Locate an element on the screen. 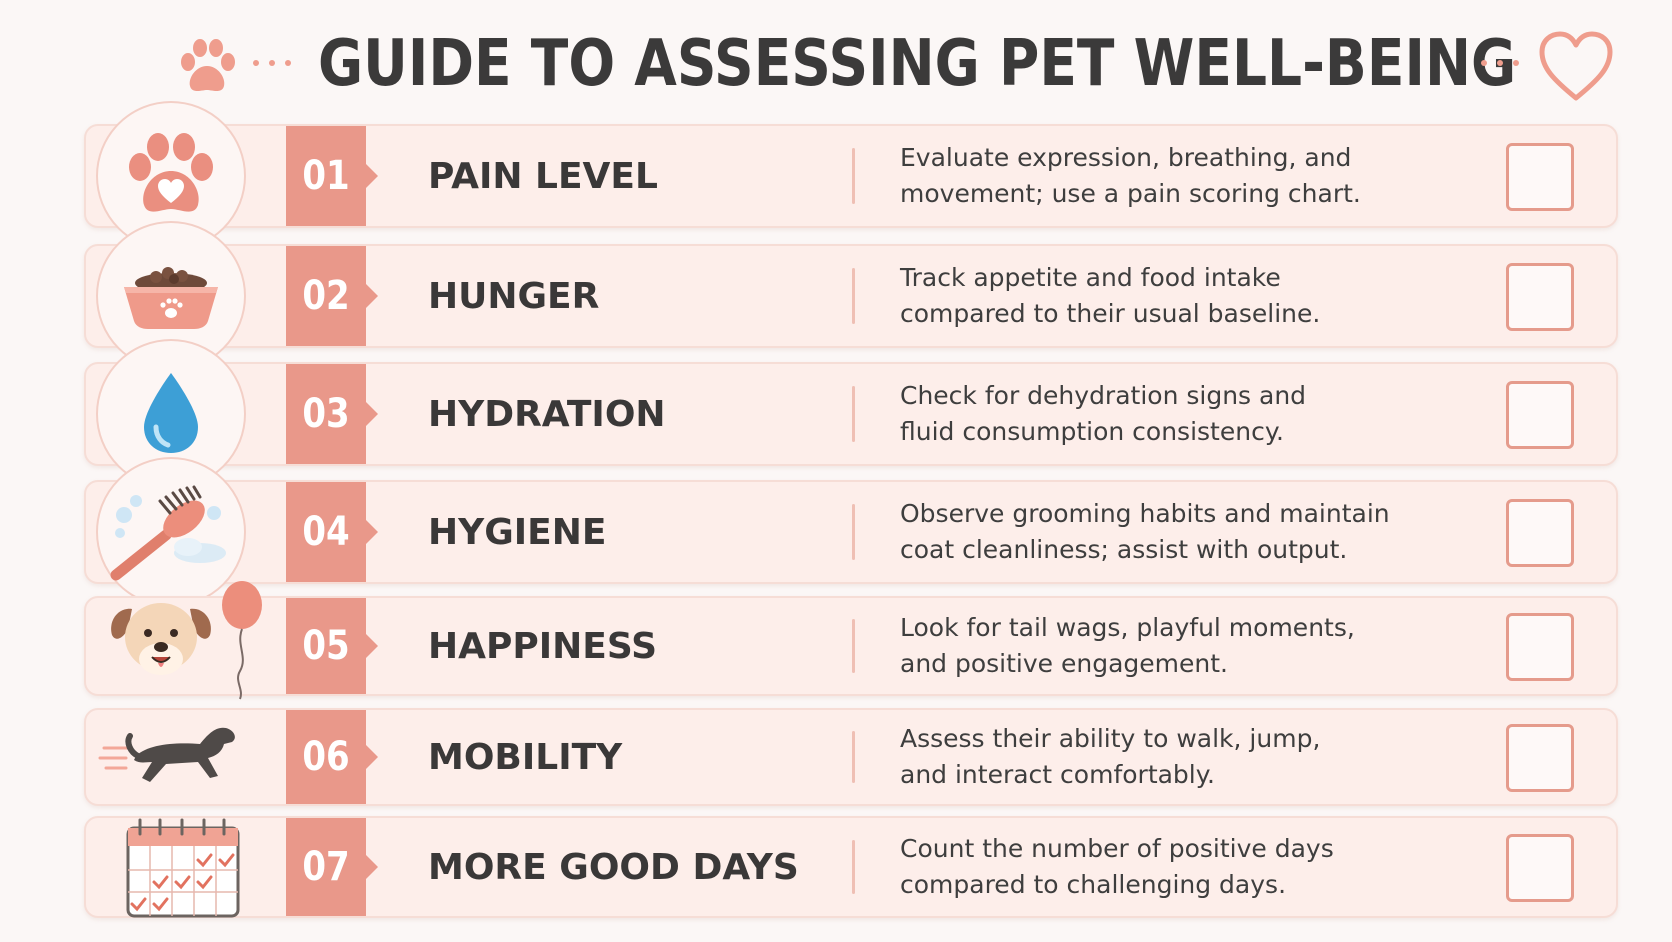  item-name: HYGIENE is located at coordinates (517, 532).